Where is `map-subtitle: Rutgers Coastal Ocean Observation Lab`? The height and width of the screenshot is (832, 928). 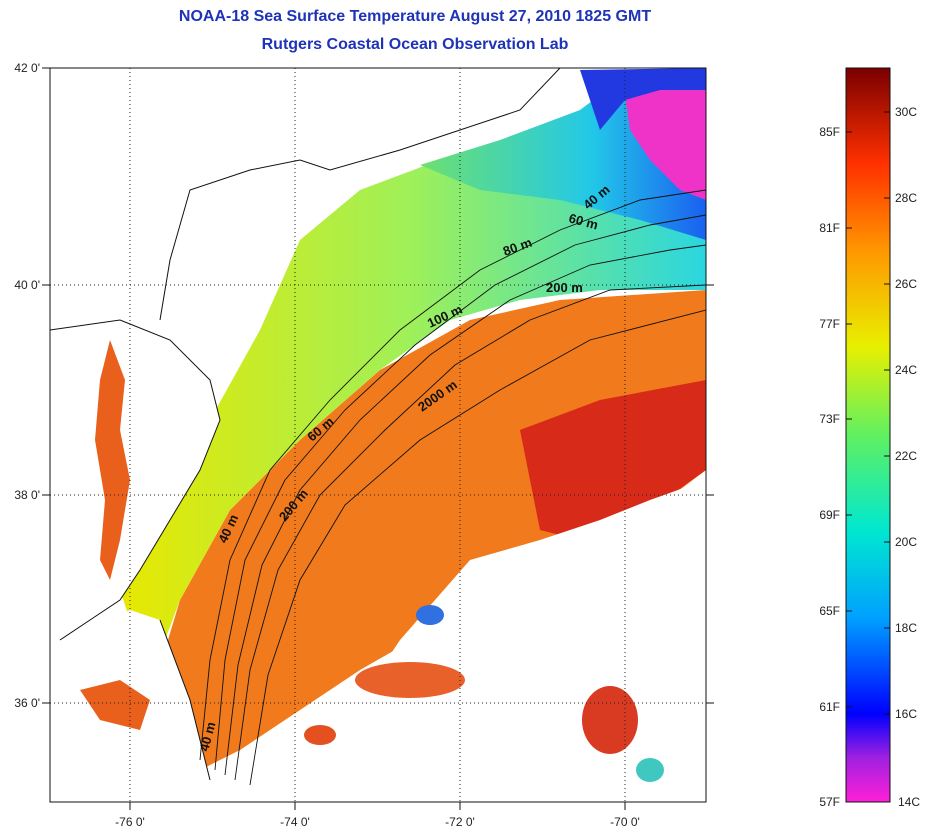 map-subtitle: Rutgers Coastal Ocean Observation Lab is located at coordinates (415, 44).